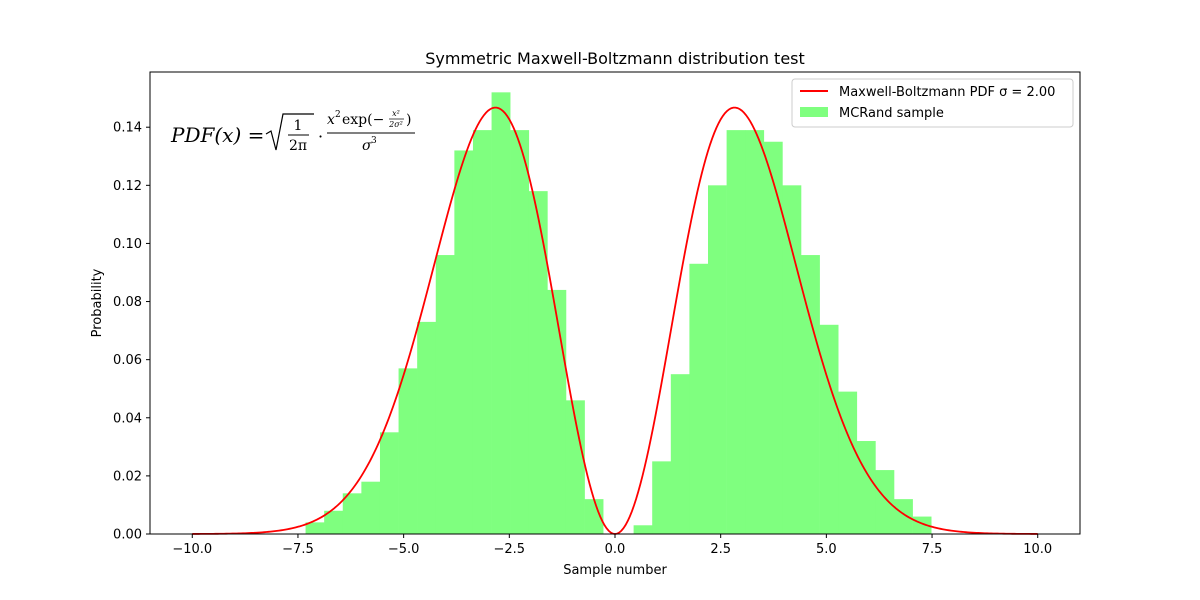 The height and width of the screenshot is (600, 1200). What do you see at coordinates (127, 244) in the screenshot?
I see `y-tick-label: 0.10` at bounding box center [127, 244].